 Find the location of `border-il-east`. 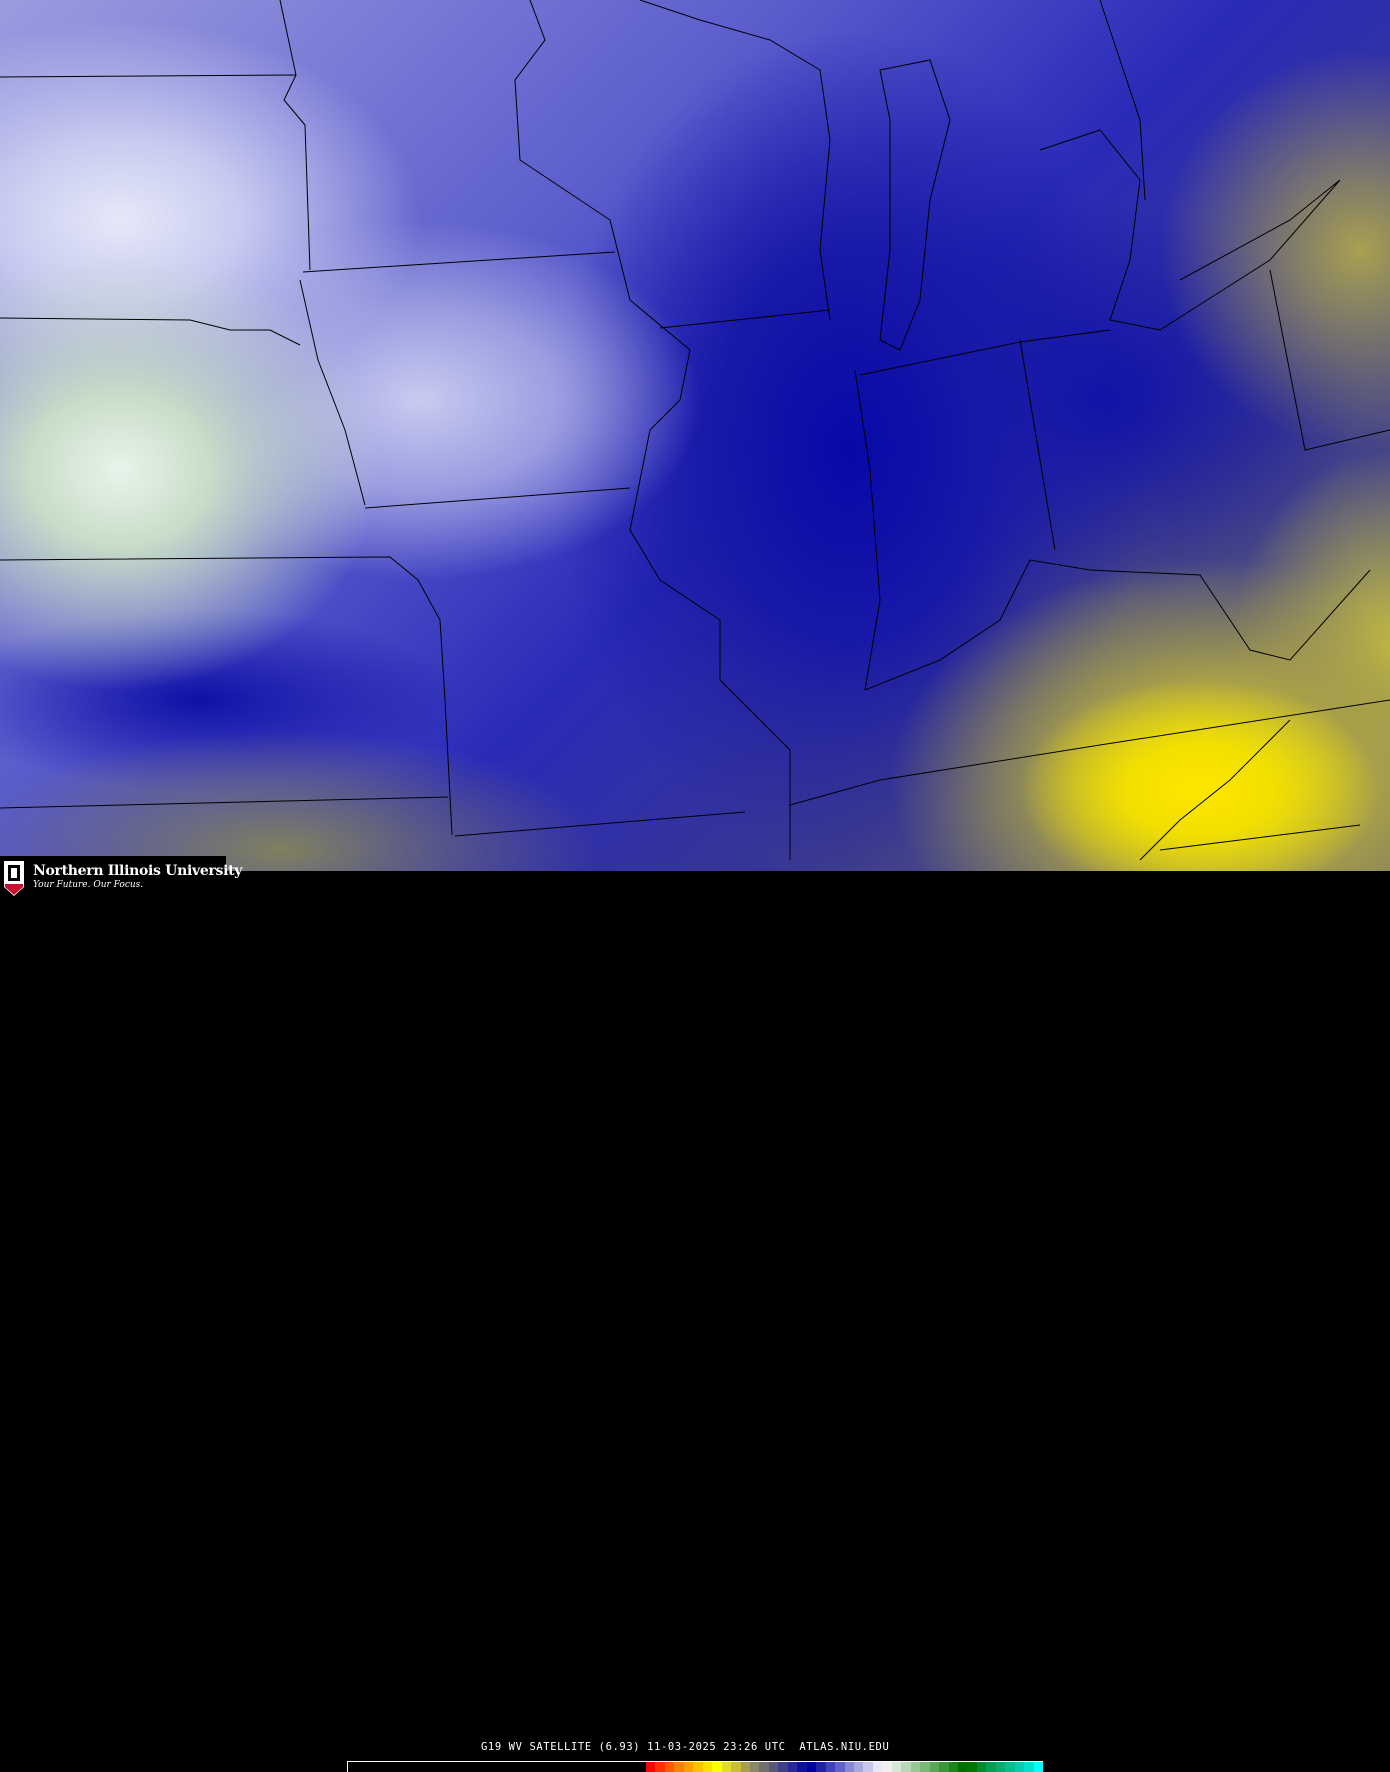

border-il-east is located at coordinates (867, 530).